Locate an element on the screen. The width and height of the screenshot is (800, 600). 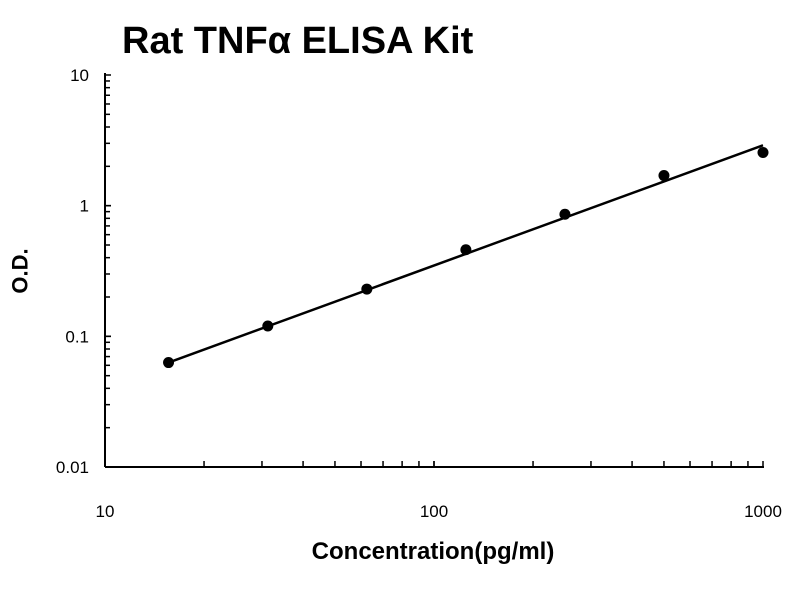
x-tick-label: 1000 is located at coordinates (763, 511).